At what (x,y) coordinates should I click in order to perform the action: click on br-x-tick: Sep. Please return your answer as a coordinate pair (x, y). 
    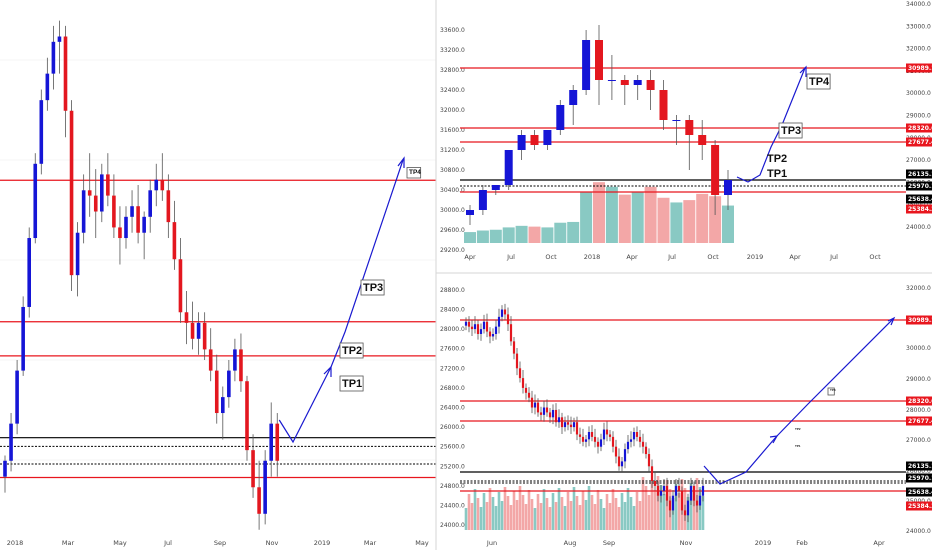
    Looking at the image, I should click on (609, 543).